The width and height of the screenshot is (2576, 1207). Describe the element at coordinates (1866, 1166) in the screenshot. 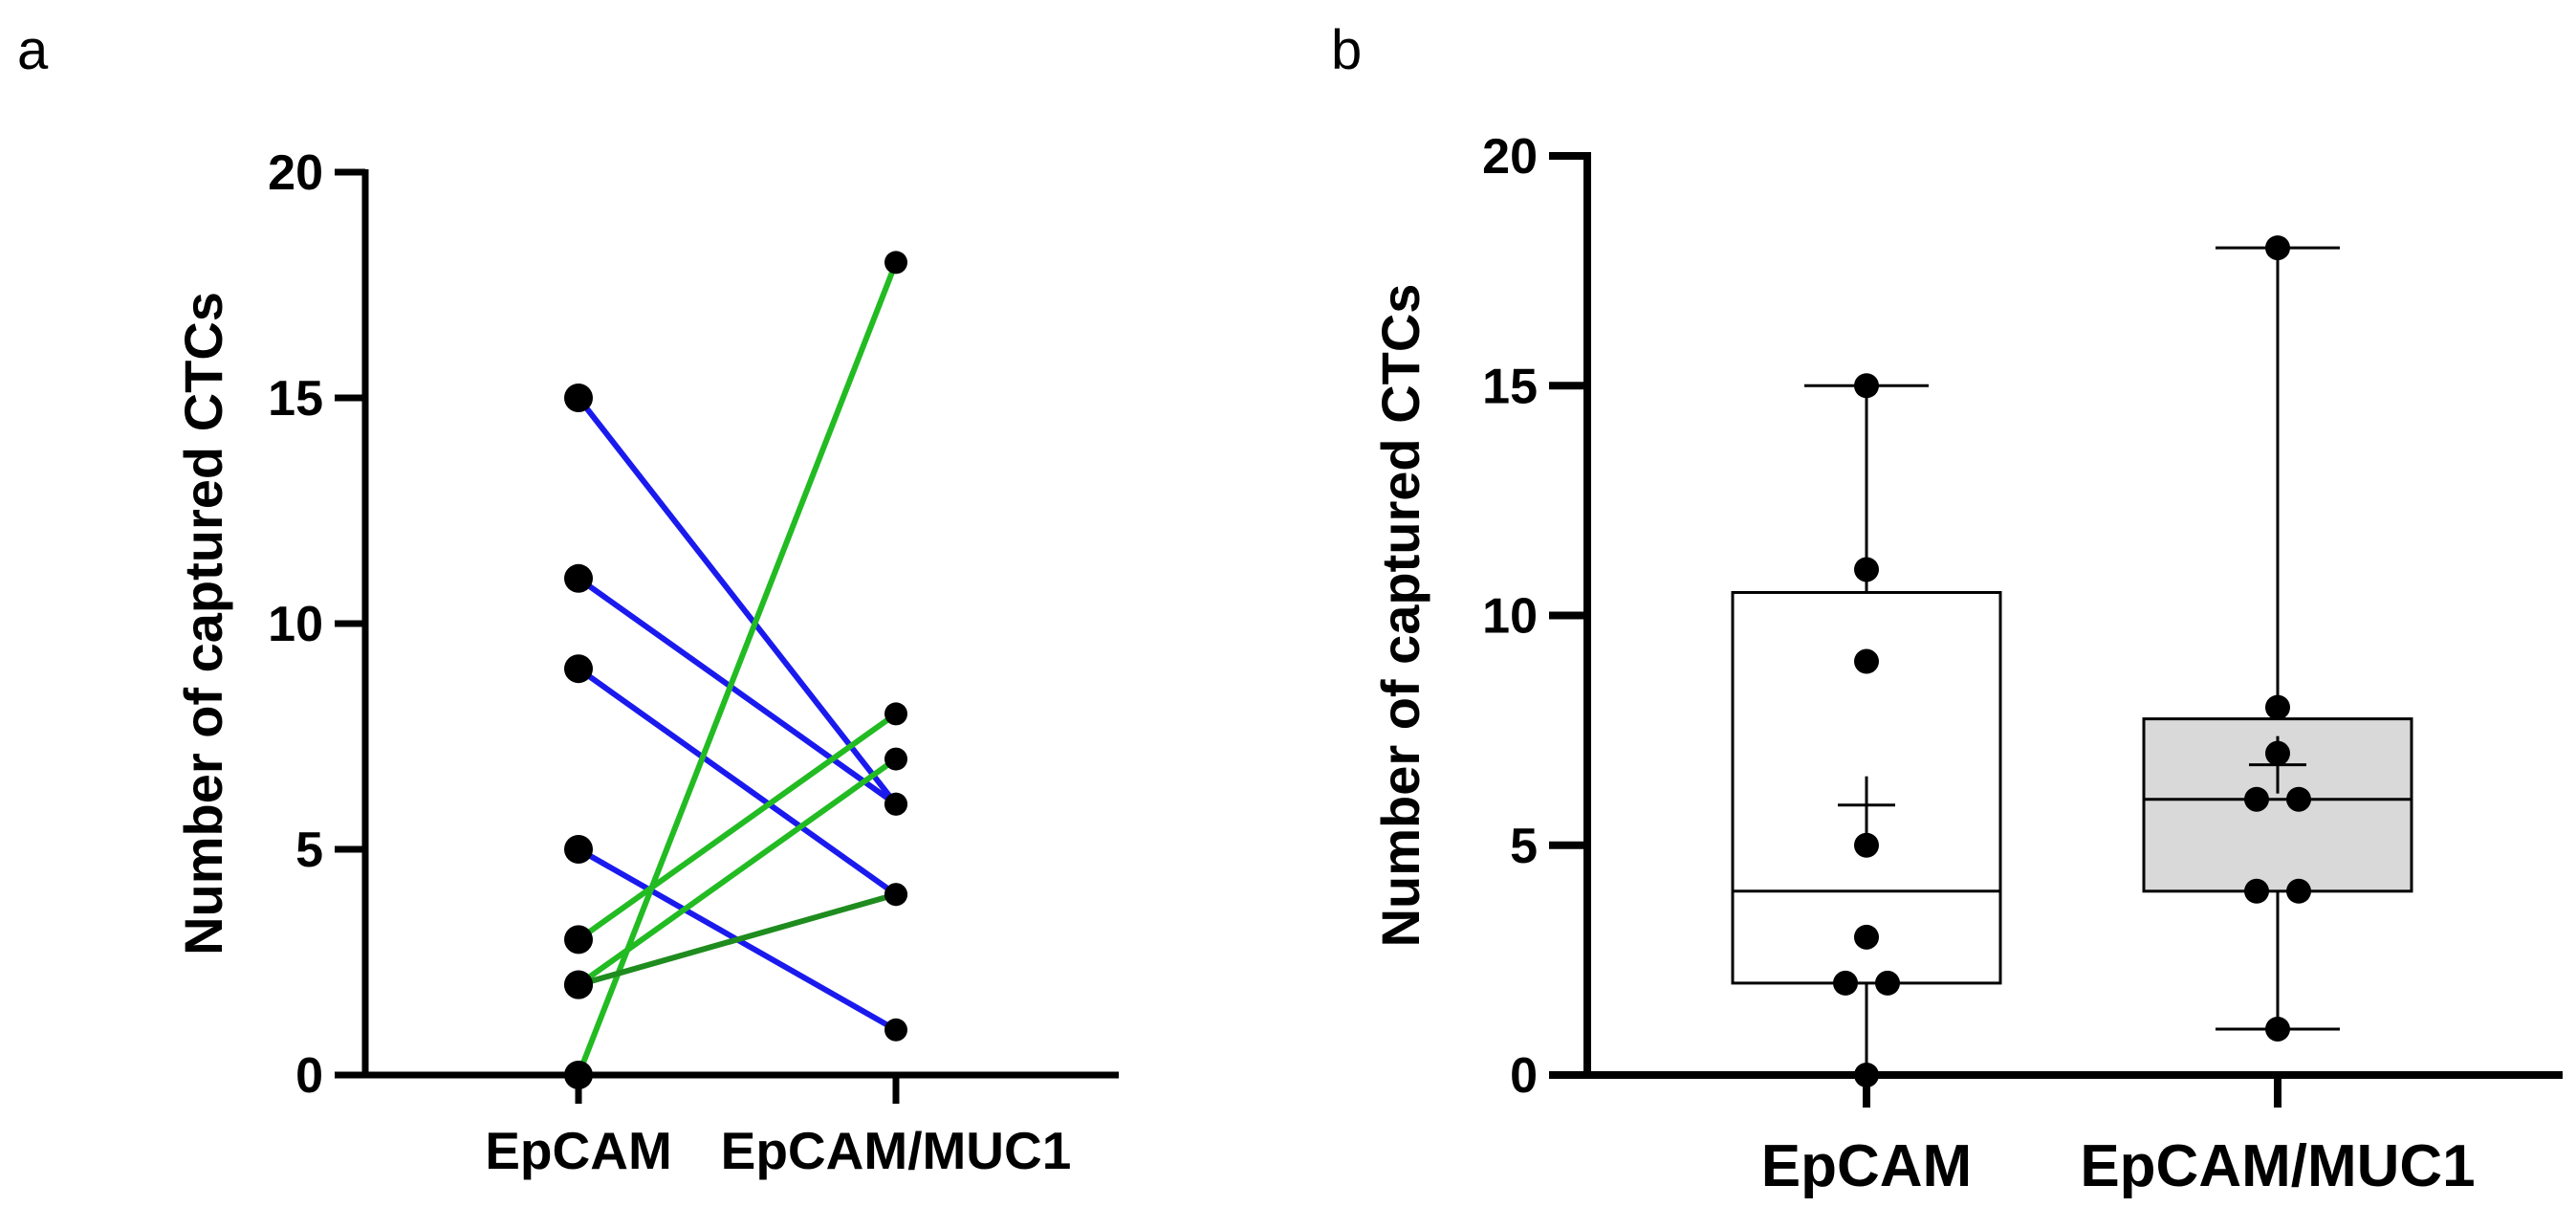

I see `panel-b-x-tick-label: EpCAM` at that location.